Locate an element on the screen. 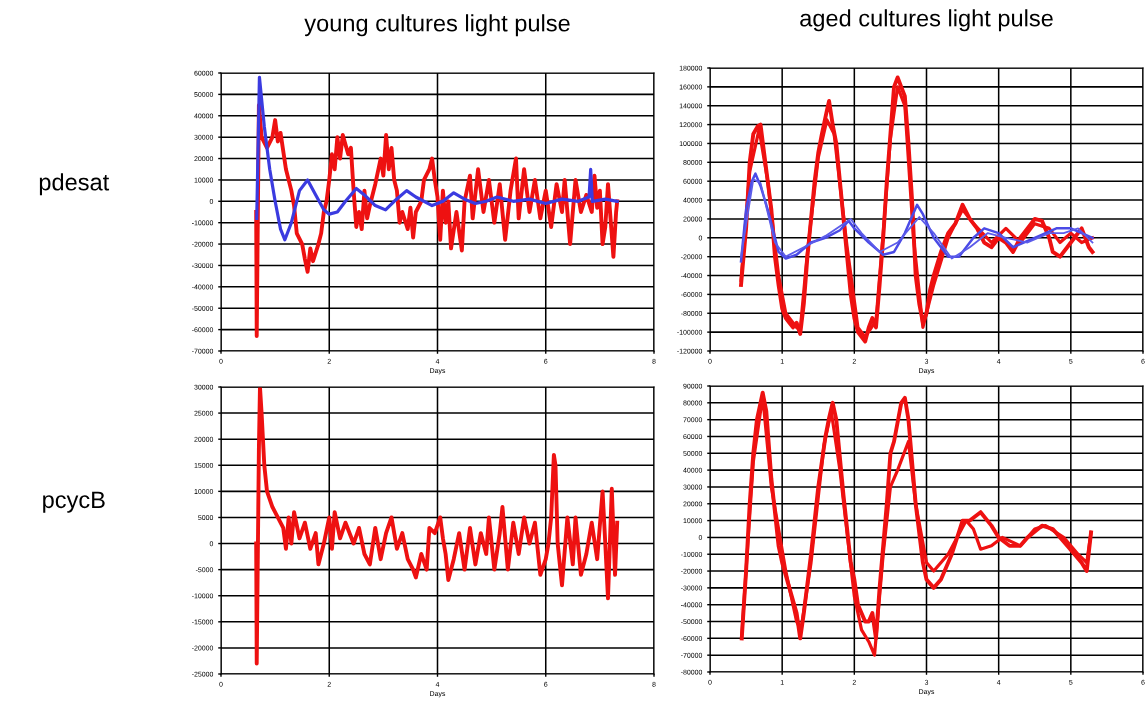 Image resolution: width=1145 pixels, height=702 pixels. y-axis-title: pdesat is located at coordinates (74, 184).